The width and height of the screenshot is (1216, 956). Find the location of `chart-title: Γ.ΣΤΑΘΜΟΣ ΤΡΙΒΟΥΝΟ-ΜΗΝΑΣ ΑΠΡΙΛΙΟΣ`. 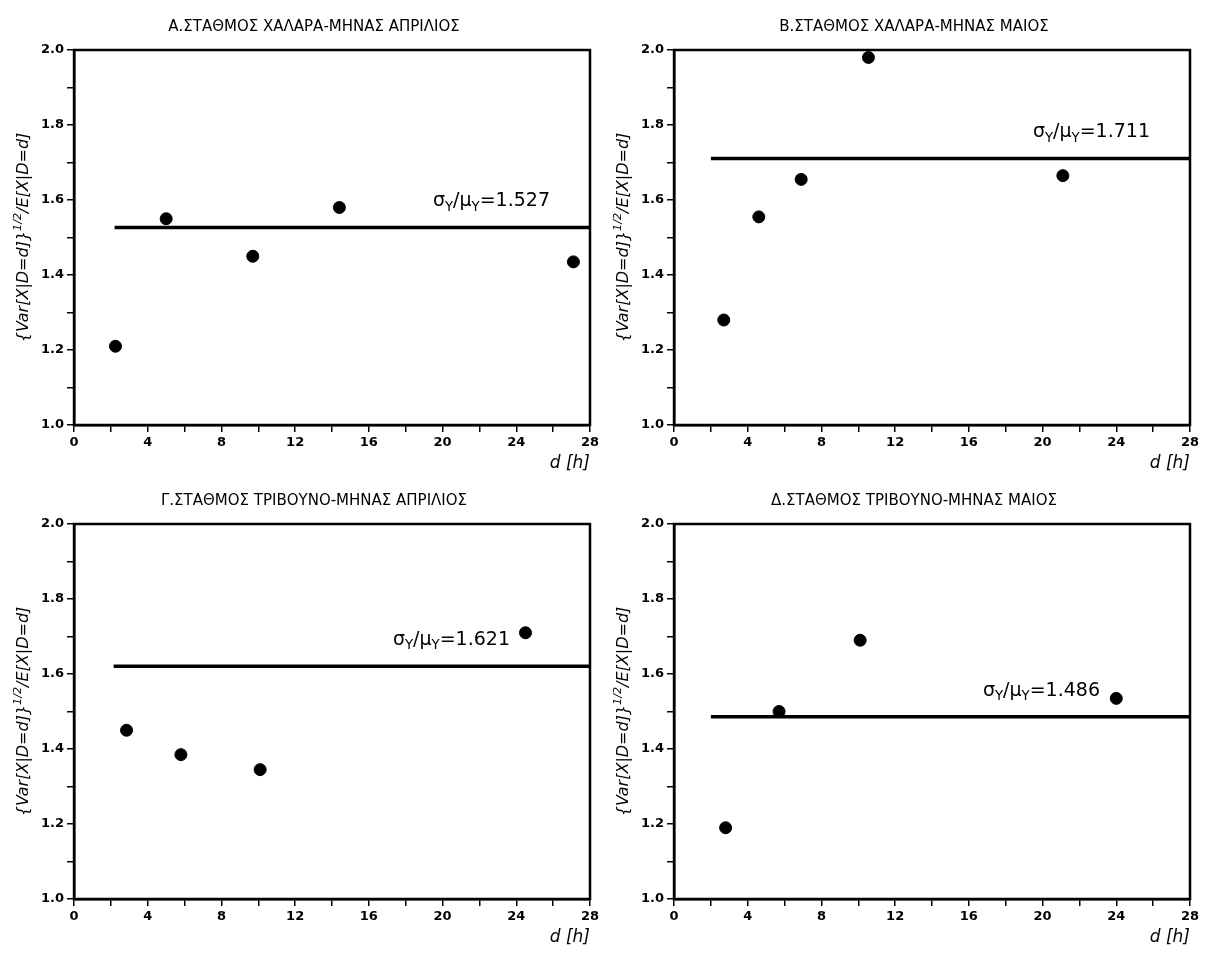

chart-title: Γ.ΣΤΑΘΜΟΣ ΤΡΙΒΟΥΝΟ-ΜΗΝΑΣ ΑΠΡΙΛΙΟΣ is located at coordinates (314, 499).